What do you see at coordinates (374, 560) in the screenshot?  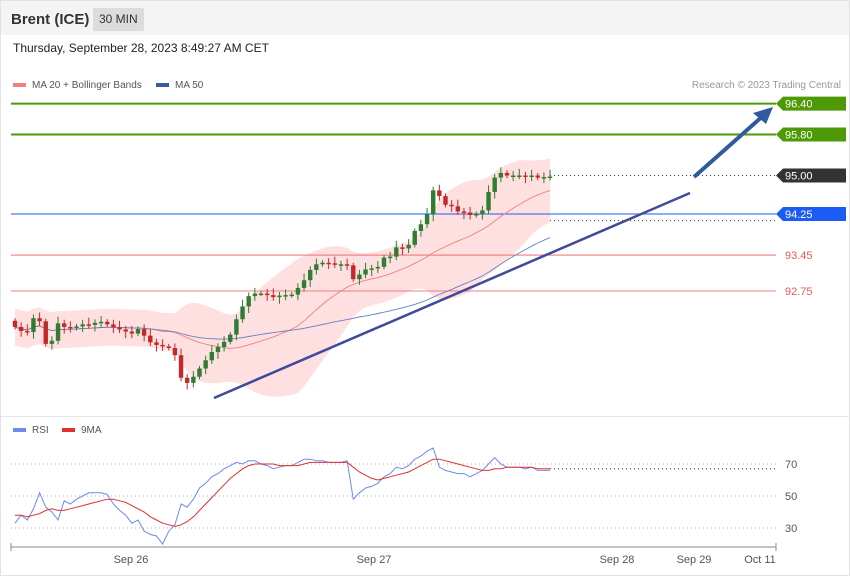 I see `x-tick-label: Sep 27` at bounding box center [374, 560].